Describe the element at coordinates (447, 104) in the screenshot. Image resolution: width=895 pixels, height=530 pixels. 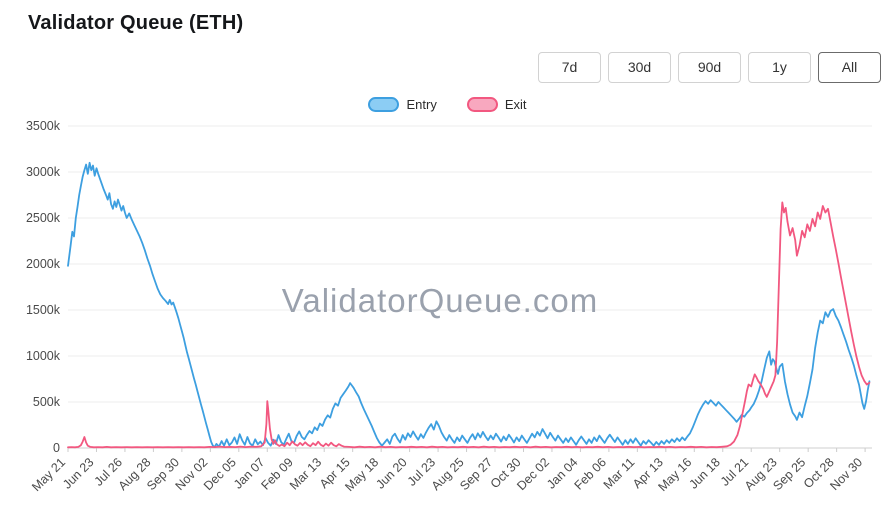
I see `chart-legend: Entry Exit` at that location.